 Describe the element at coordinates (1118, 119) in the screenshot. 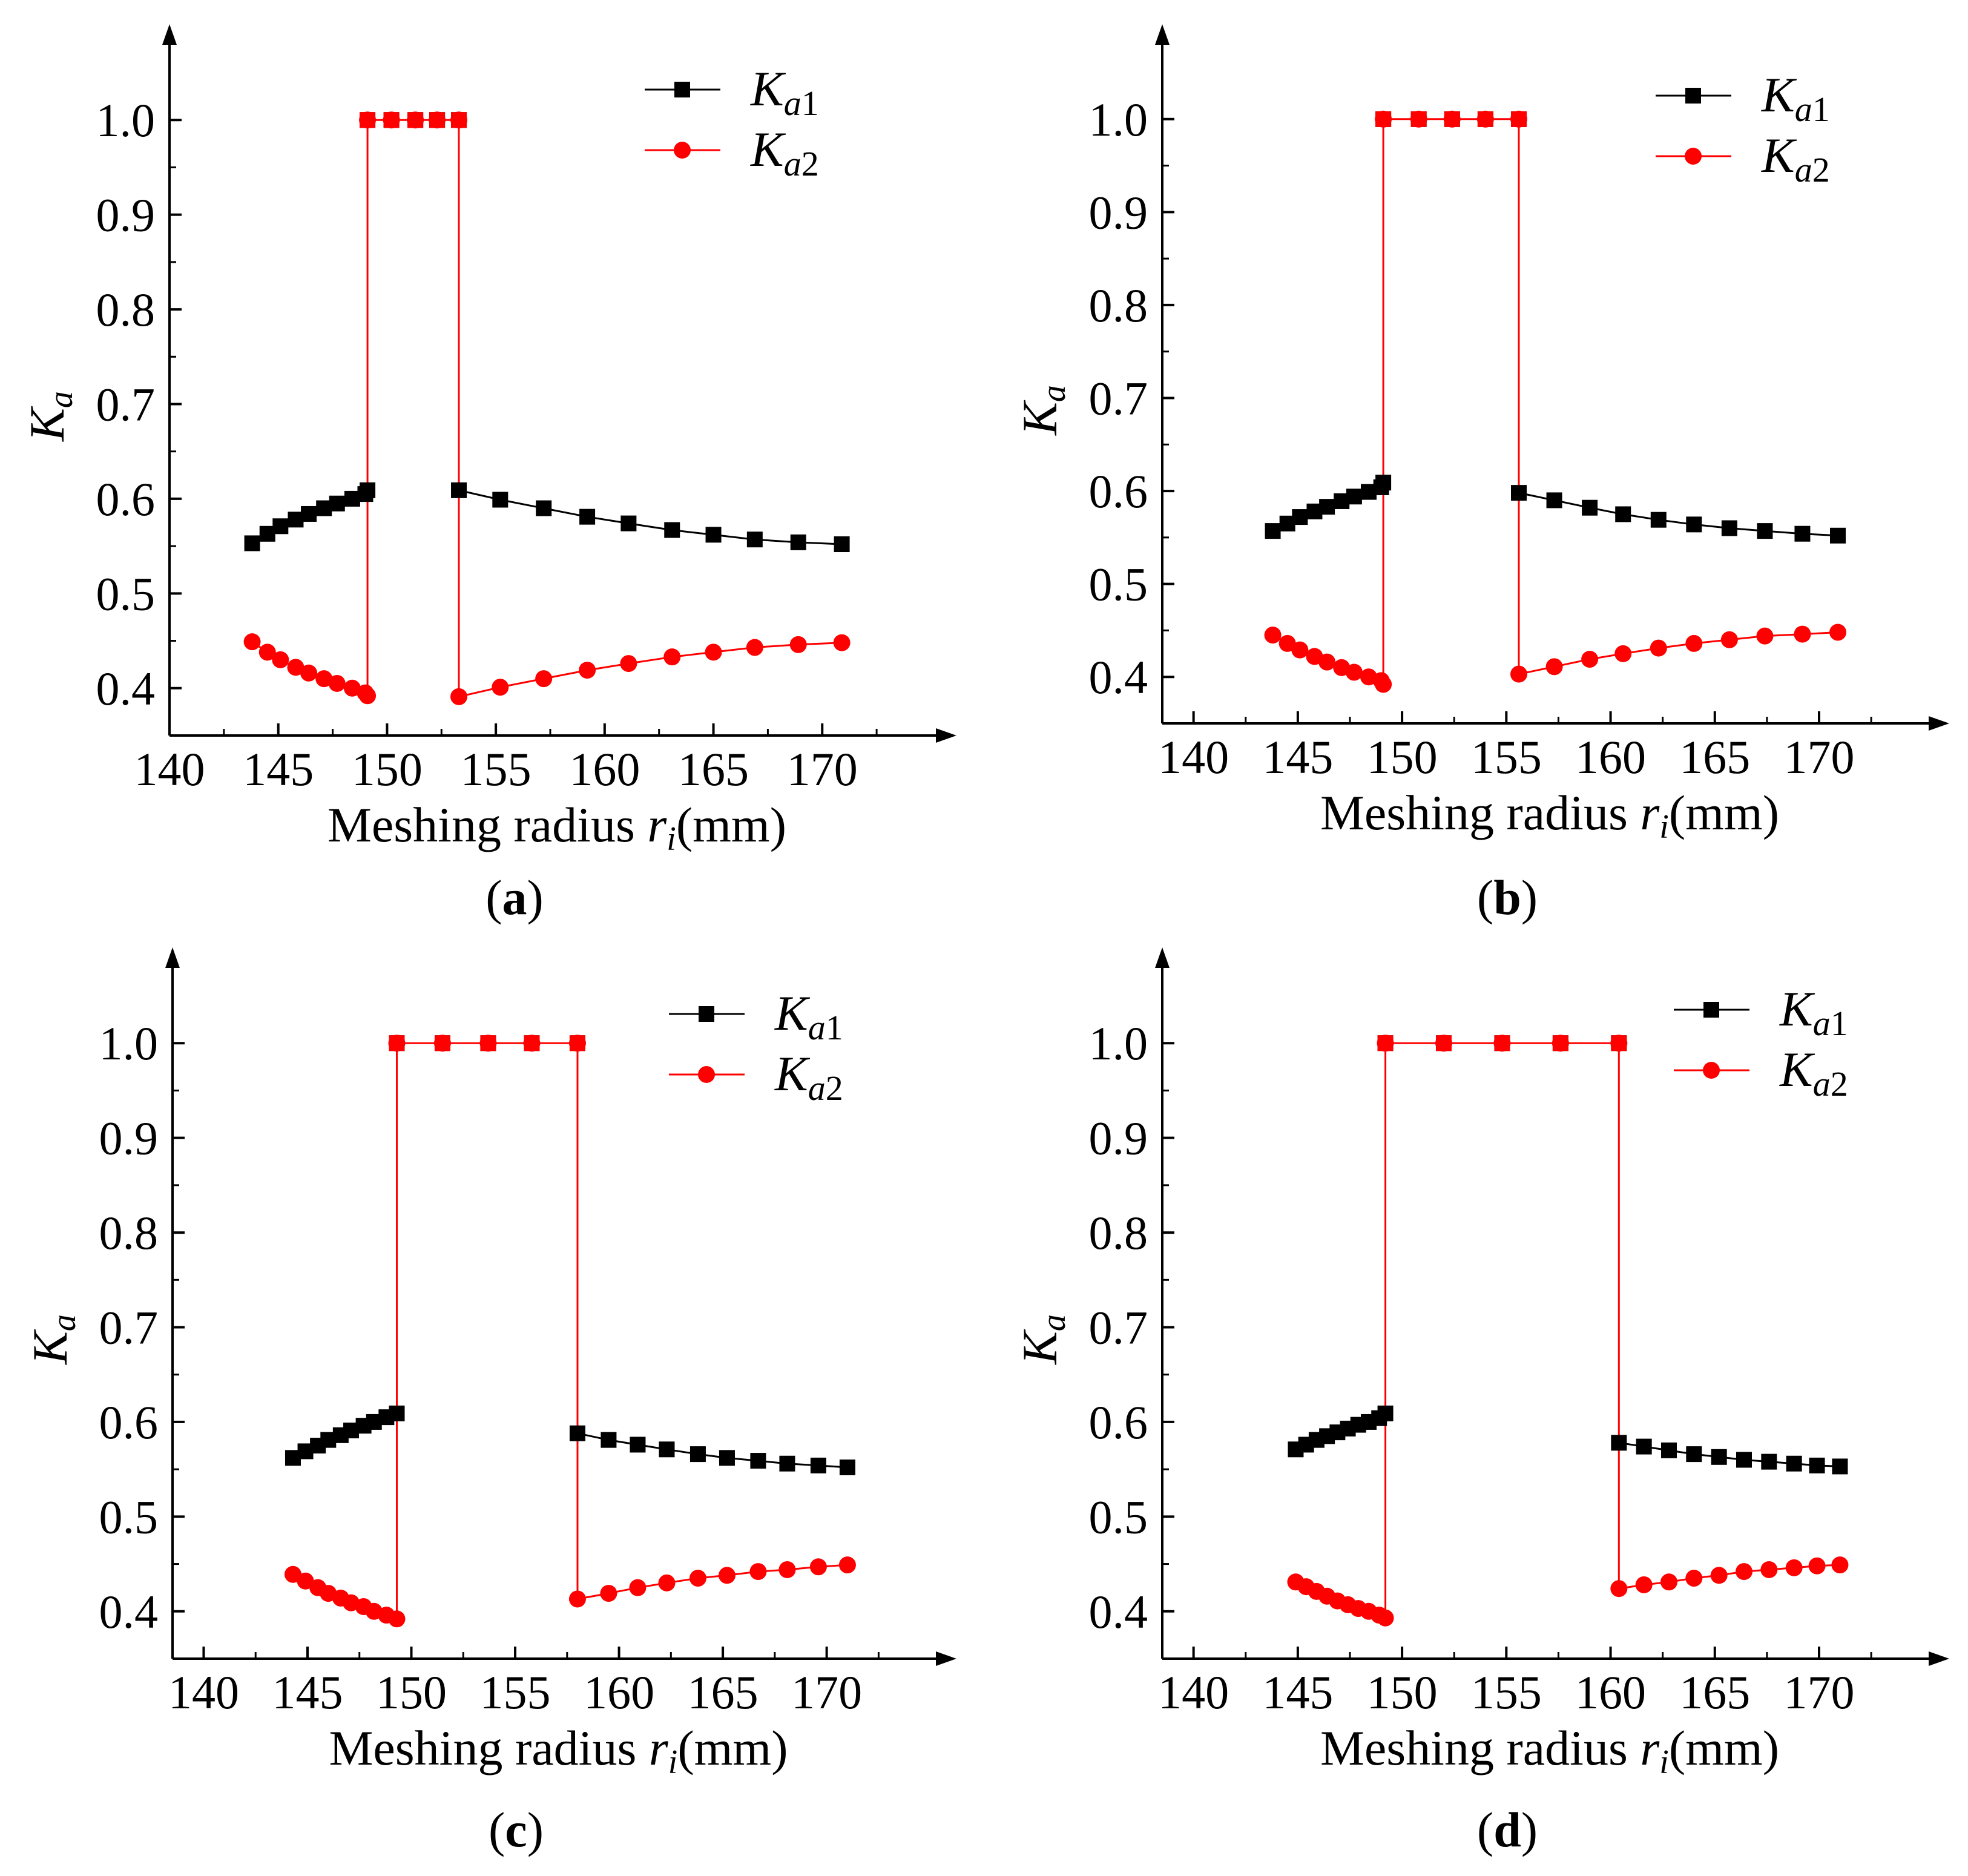

I see `y-tick-label: 1.0` at that location.